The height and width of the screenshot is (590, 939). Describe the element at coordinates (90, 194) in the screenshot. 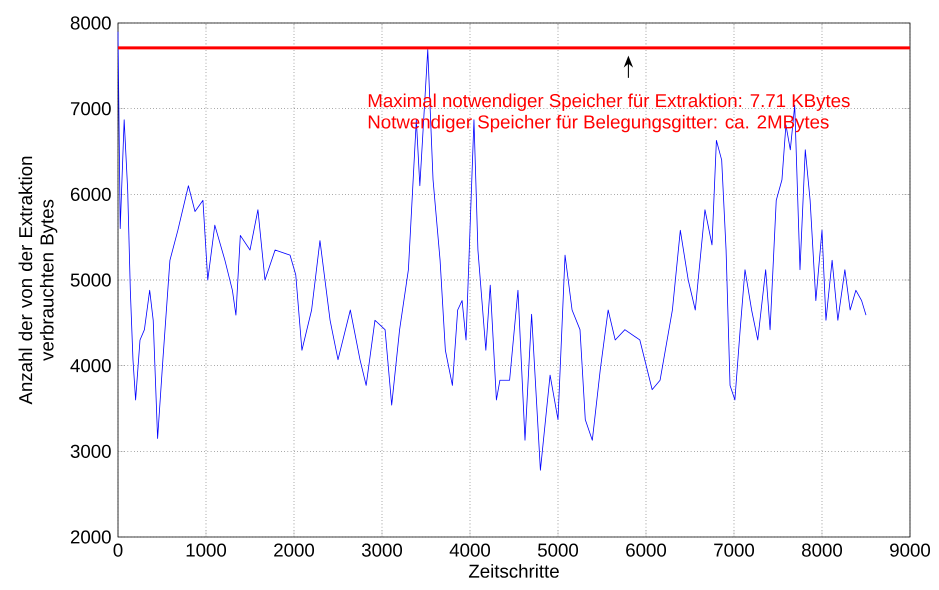

I see `y-tick-label: 6000` at that location.